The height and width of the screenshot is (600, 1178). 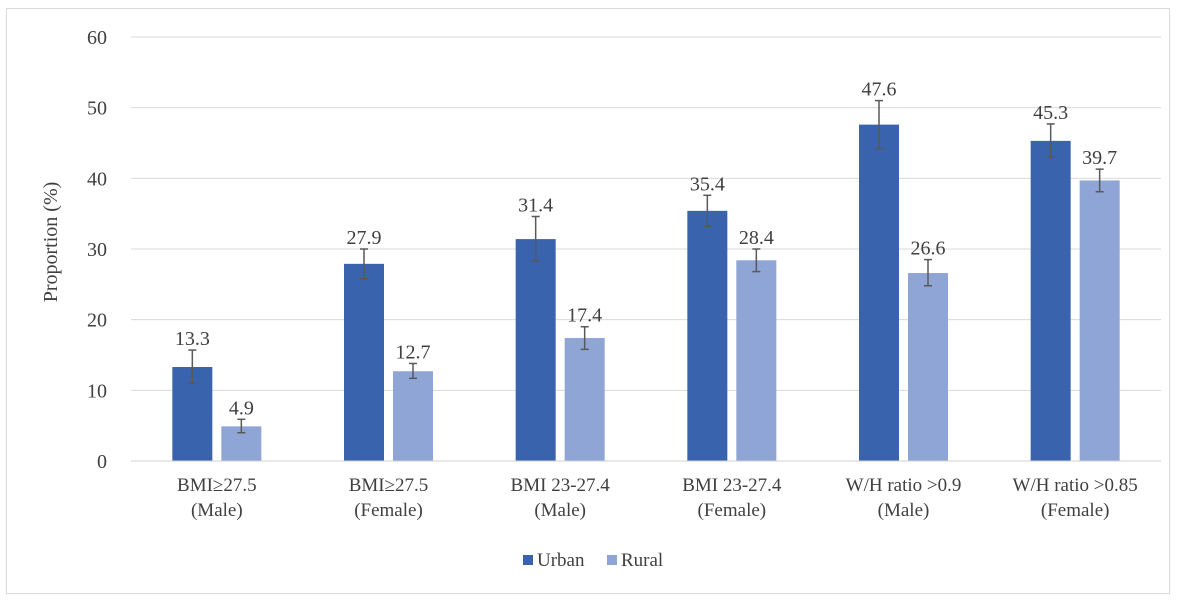 I want to click on y-tick-label: 60, so click(x=97, y=38).